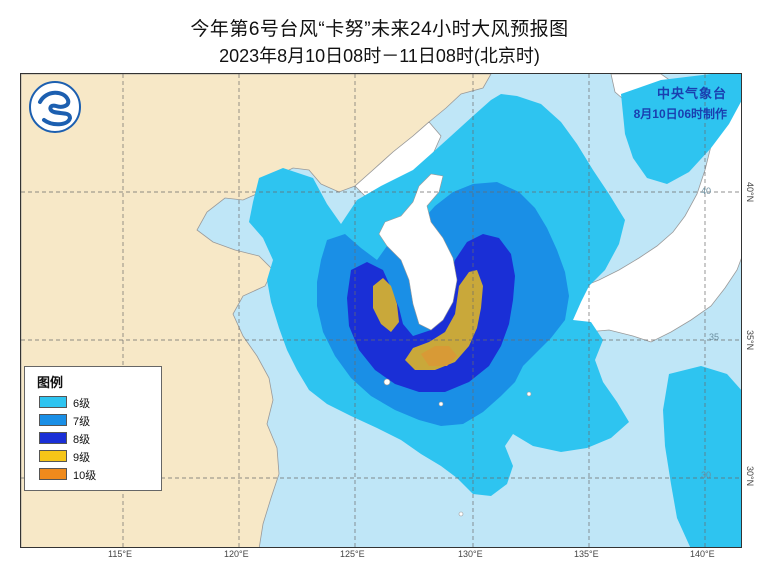 The height and width of the screenshot is (578, 759). What do you see at coordinates (94, 402) in the screenshot?
I see `legend-item-6: 6级` at bounding box center [94, 402].